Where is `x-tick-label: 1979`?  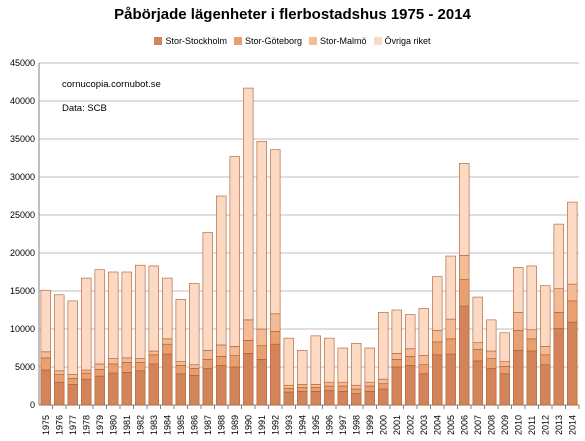 x-tick-label: 1979 is located at coordinates (100, 425).